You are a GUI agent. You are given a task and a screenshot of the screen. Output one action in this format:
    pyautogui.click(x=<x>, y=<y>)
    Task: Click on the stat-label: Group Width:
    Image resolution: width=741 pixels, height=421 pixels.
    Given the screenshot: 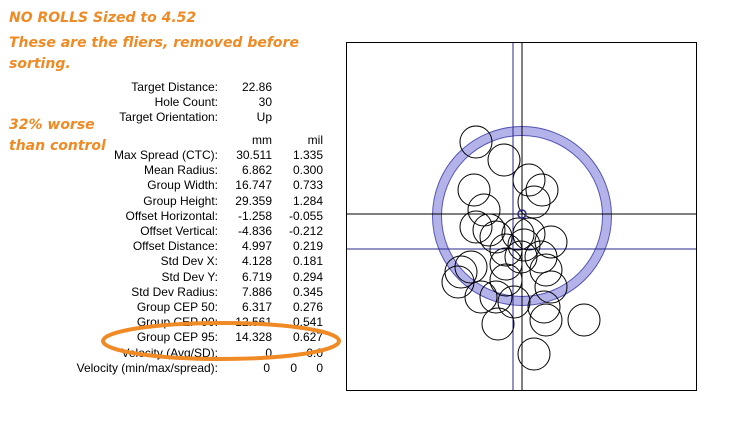 What is the action you would take?
    pyautogui.click(x=182, y=185)
    